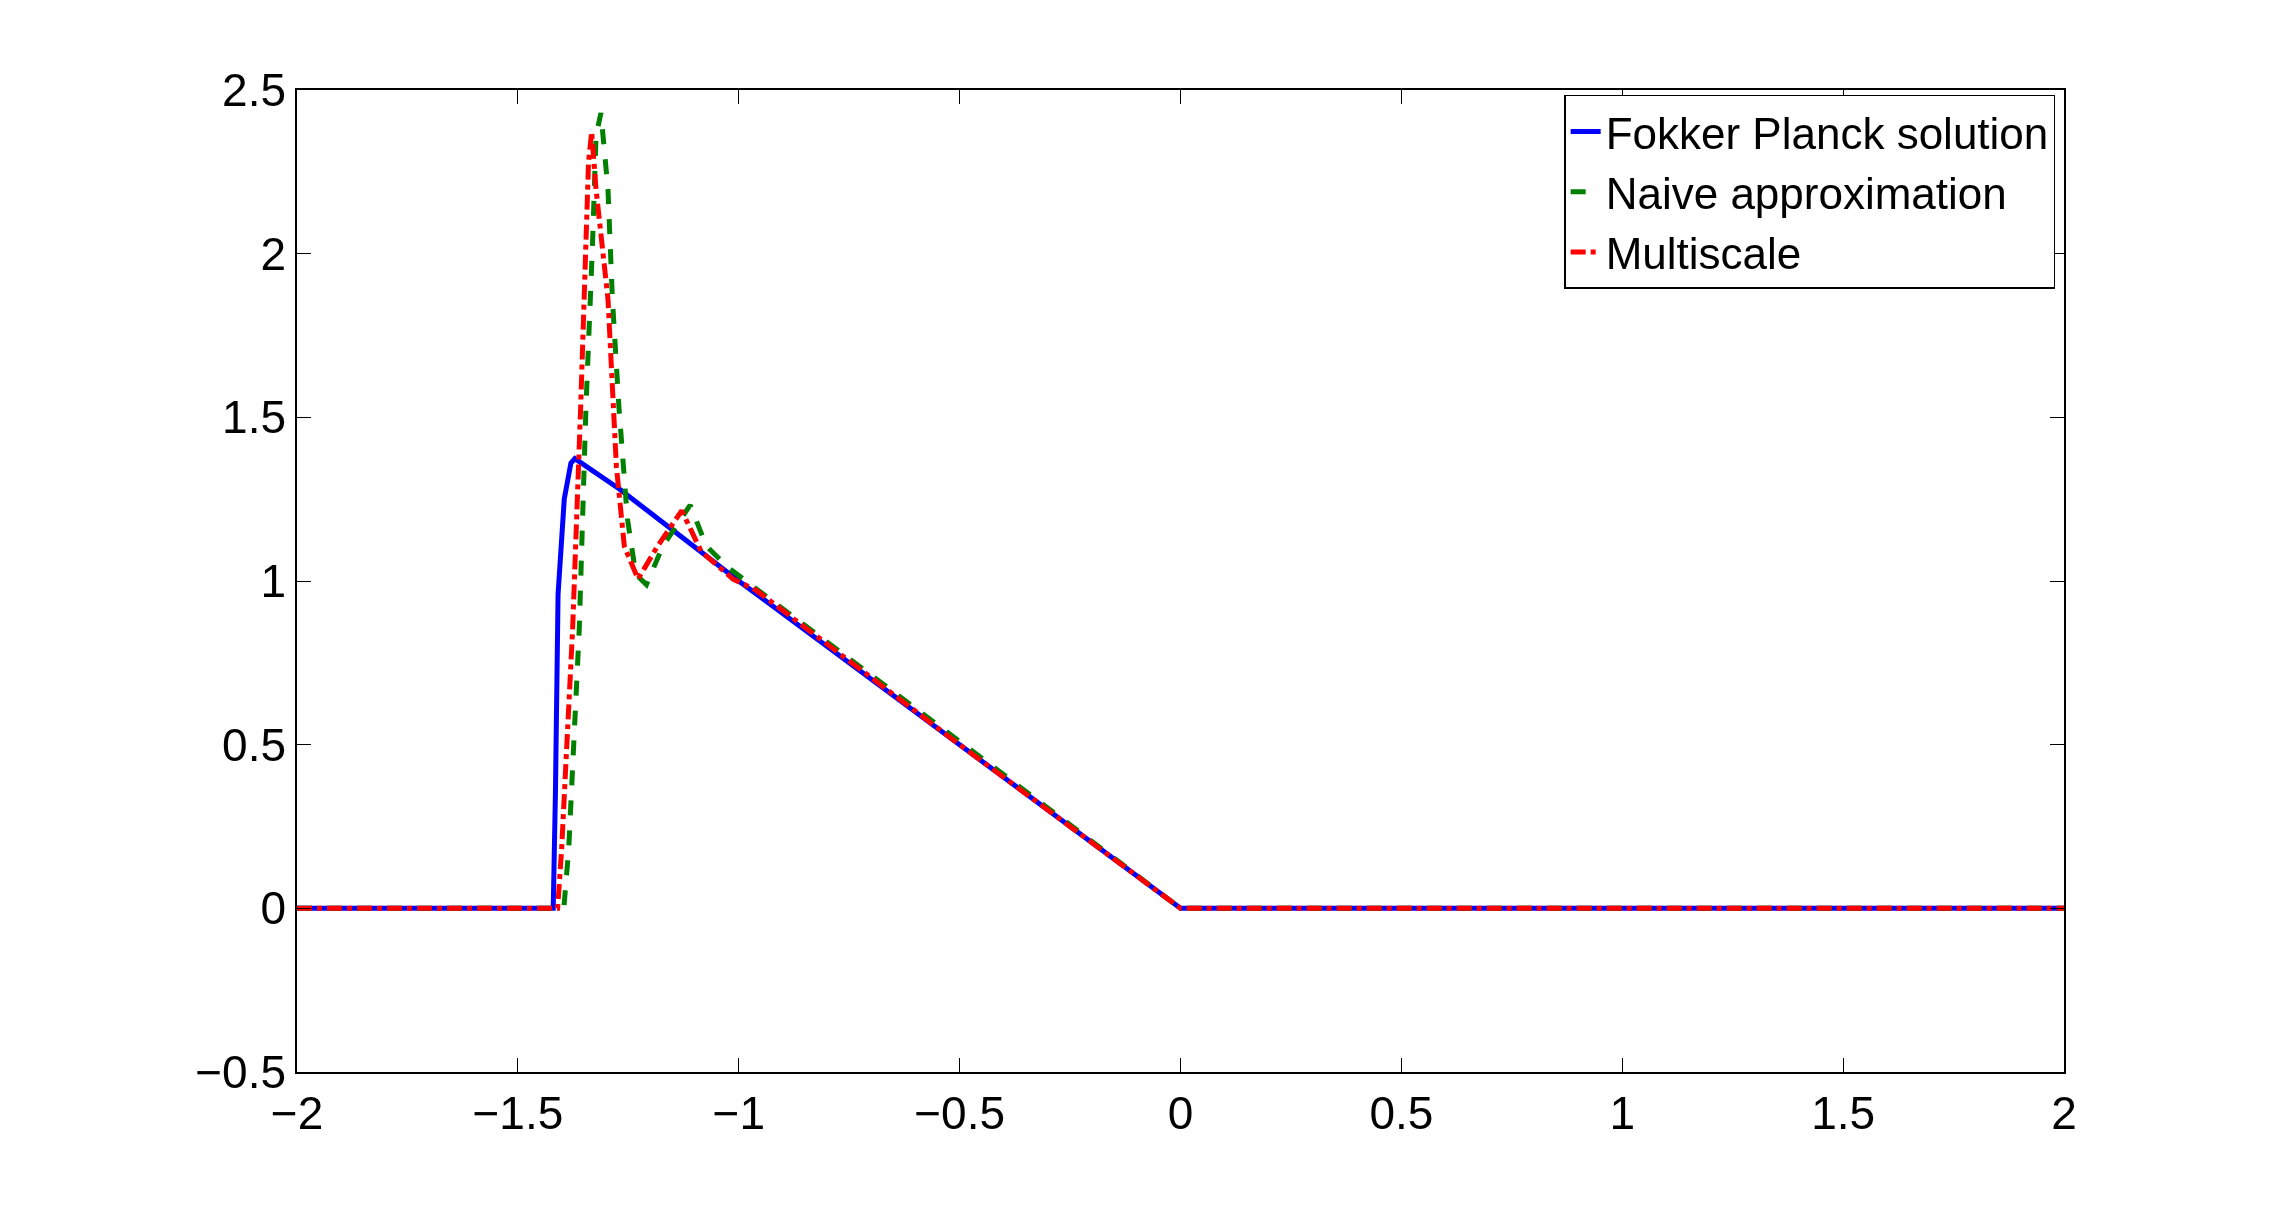 The image size is (2282, 1207). What do you see at coordinates (1806, 193) in the screenshot?
I see `legend-label: Naive approximation` at bounding box center [1806, 193].